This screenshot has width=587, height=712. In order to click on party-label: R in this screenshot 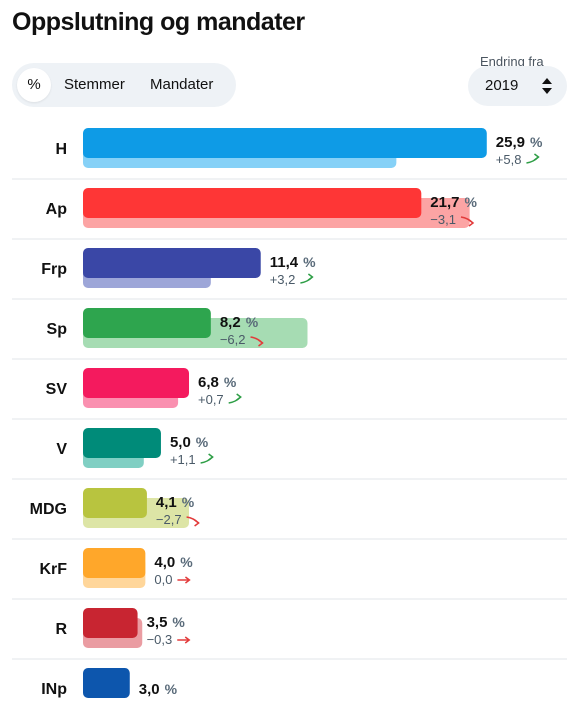, I will do `click(61, 629)`.